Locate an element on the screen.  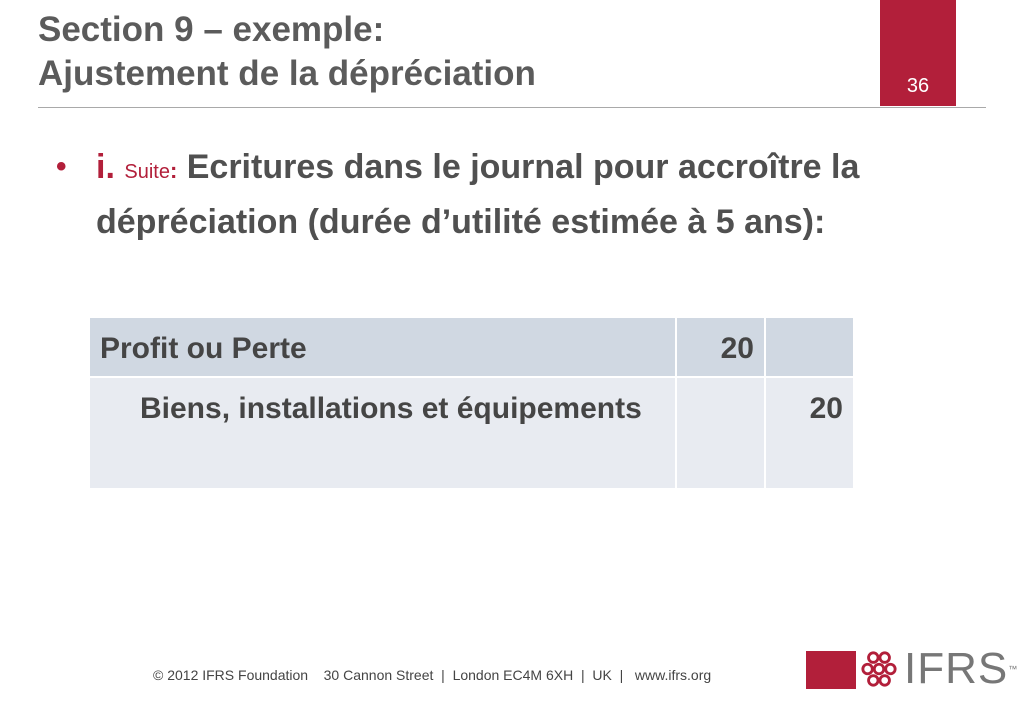
trademark-symbol: ™ is located at coordinates (1013, 669).